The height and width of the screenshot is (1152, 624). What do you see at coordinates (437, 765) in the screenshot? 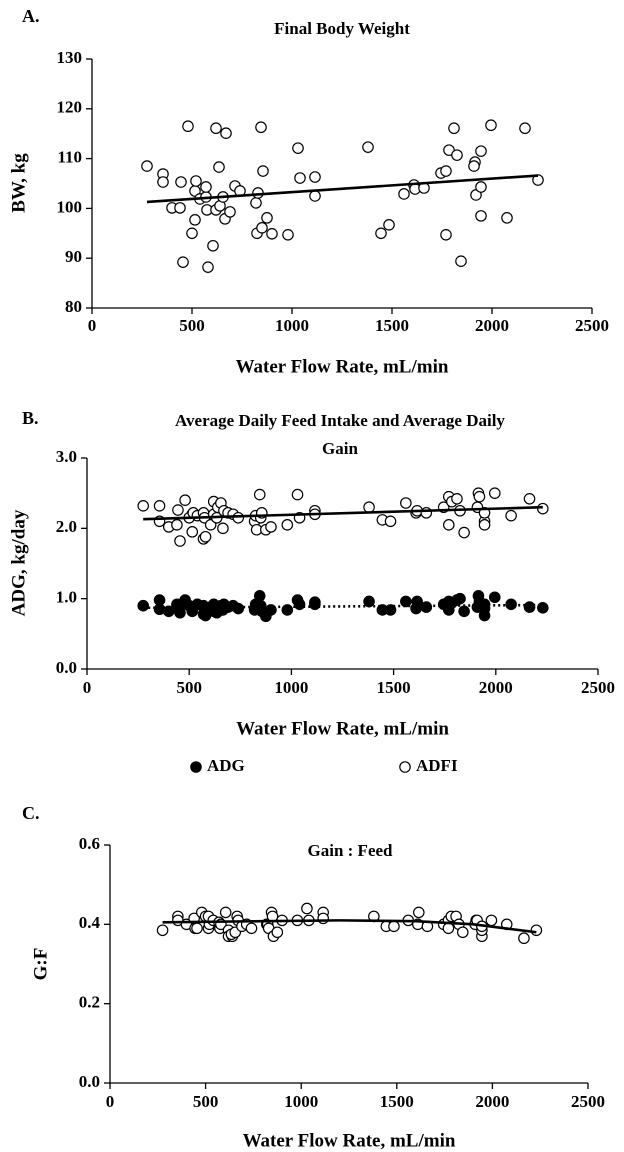
I see `legend-label: ADFI` at bounding box center [437, 765].